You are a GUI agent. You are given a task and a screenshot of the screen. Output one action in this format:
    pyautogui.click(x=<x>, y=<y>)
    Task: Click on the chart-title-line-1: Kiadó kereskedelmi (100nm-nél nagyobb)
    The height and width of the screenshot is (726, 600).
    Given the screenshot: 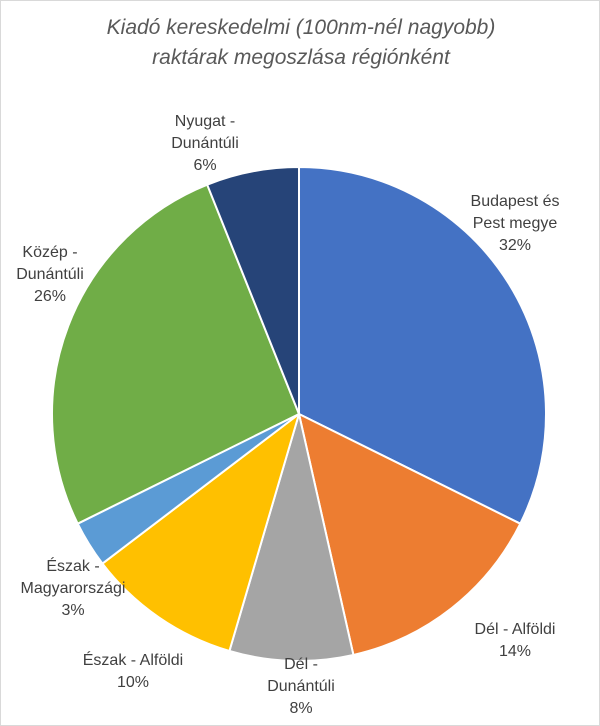 What is the action you would take?
    pyautogui.click(x=301, y=27)
    